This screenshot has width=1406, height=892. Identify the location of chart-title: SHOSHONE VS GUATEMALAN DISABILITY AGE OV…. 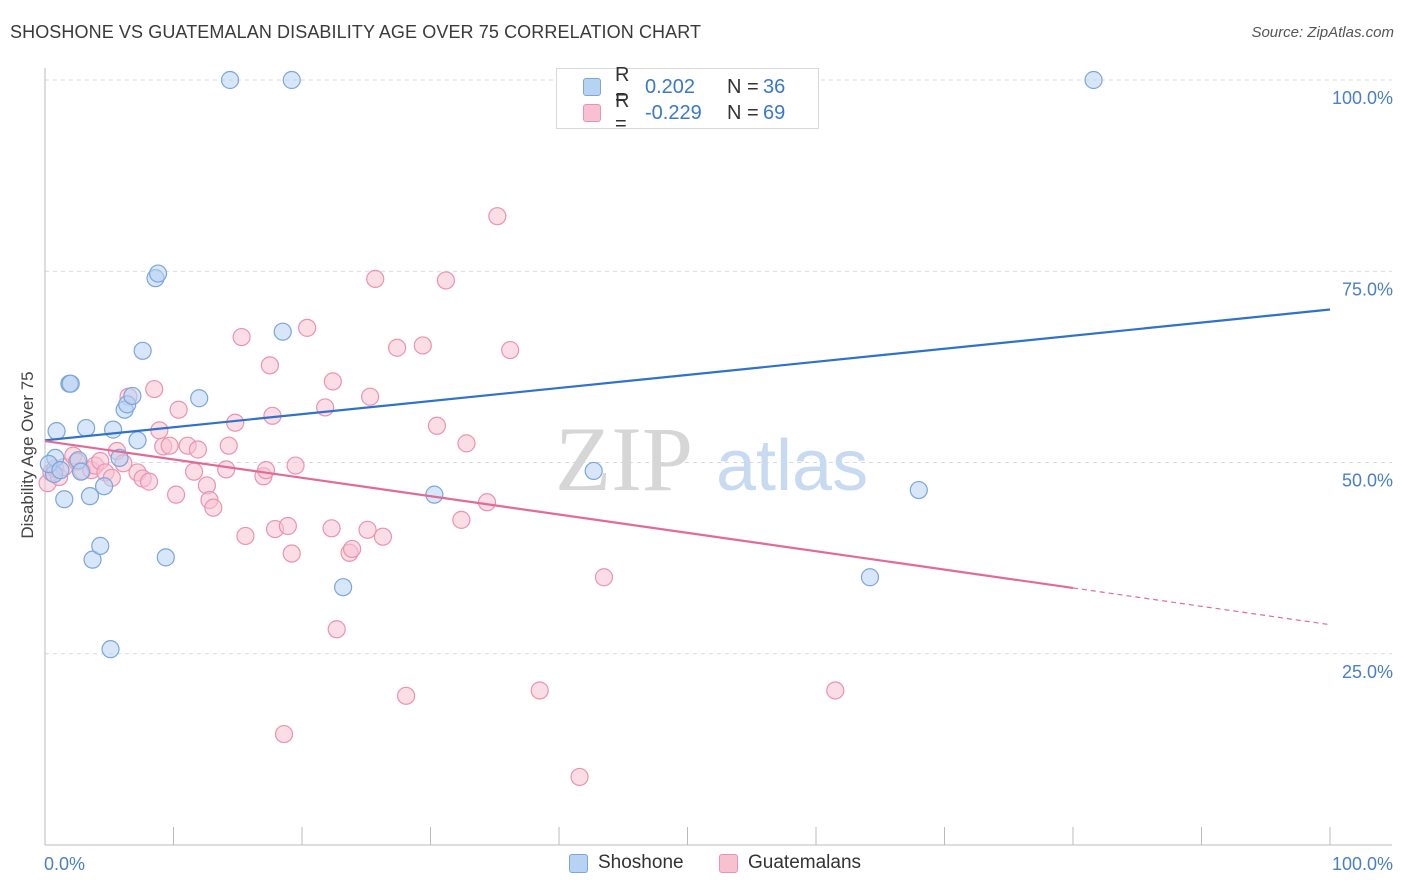
(356, 32).